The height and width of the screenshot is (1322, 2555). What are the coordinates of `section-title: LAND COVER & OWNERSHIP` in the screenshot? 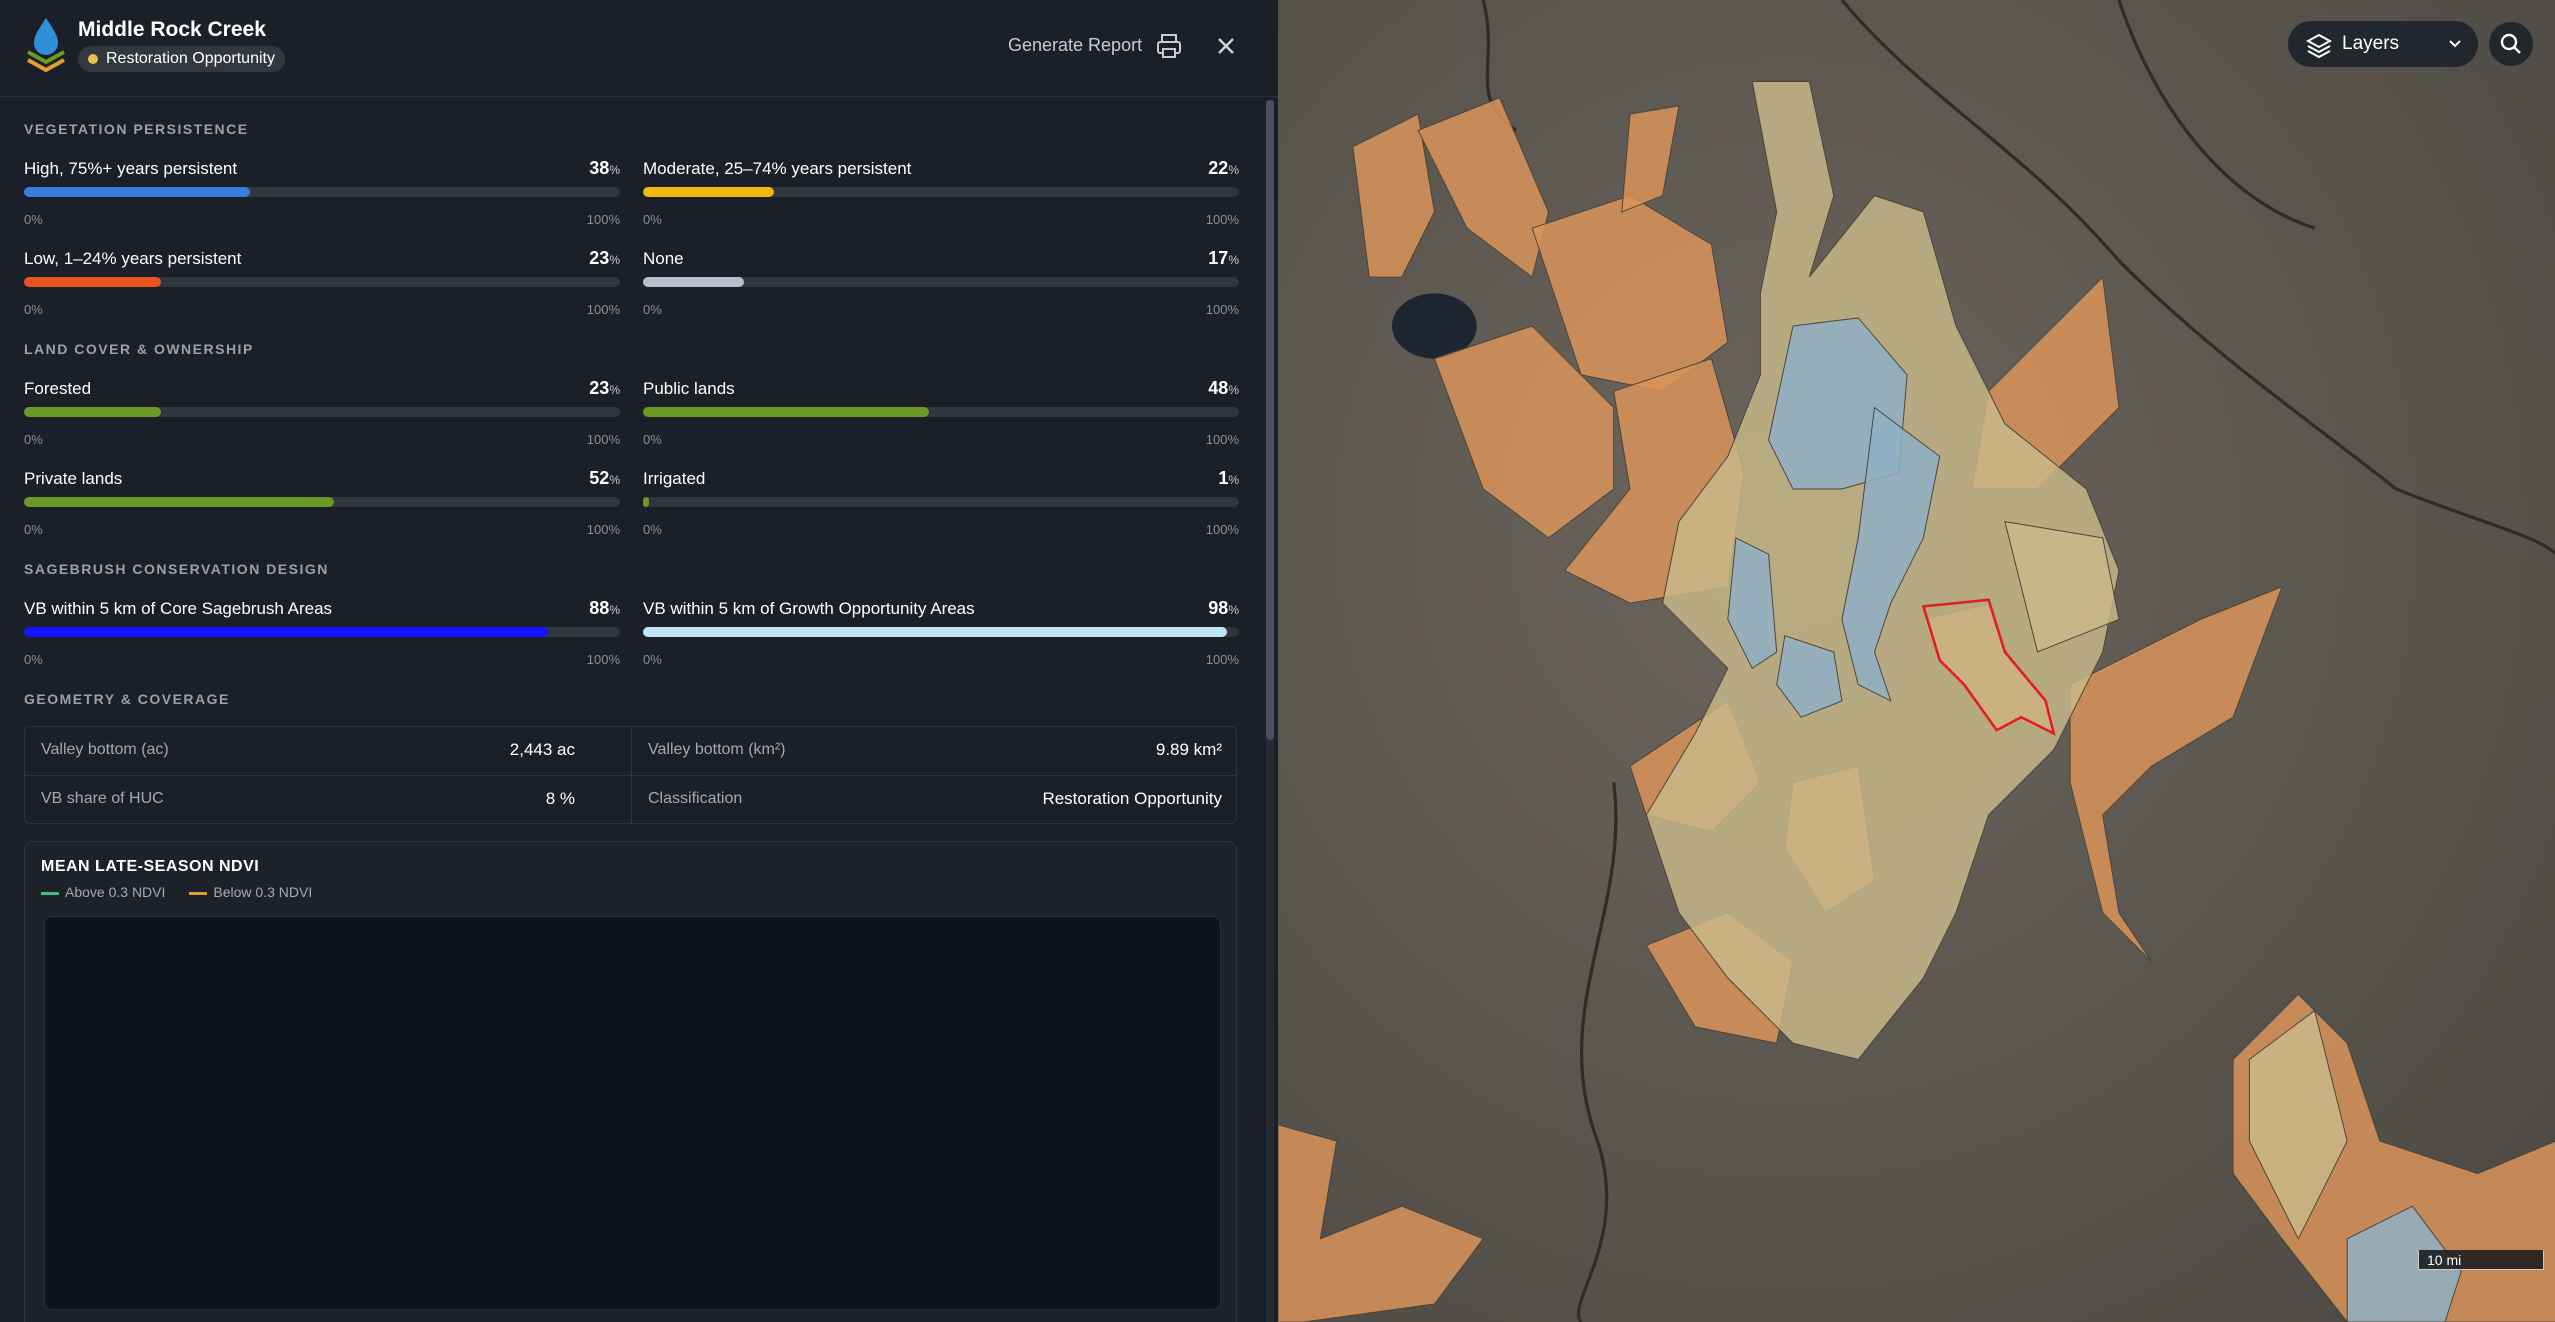 It's located at (139, 349).